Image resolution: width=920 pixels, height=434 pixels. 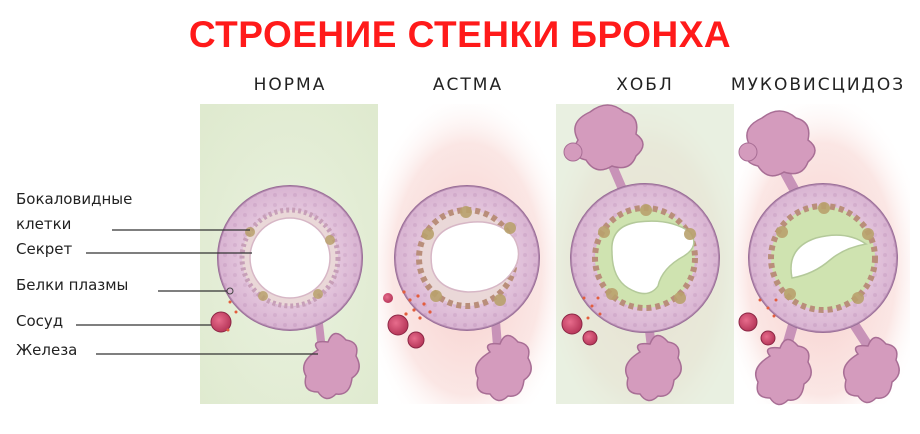 What do you see at coordinates (653, 257) in the screenshot?
I see `reduced-lumen` at bounding box center [653, 257].